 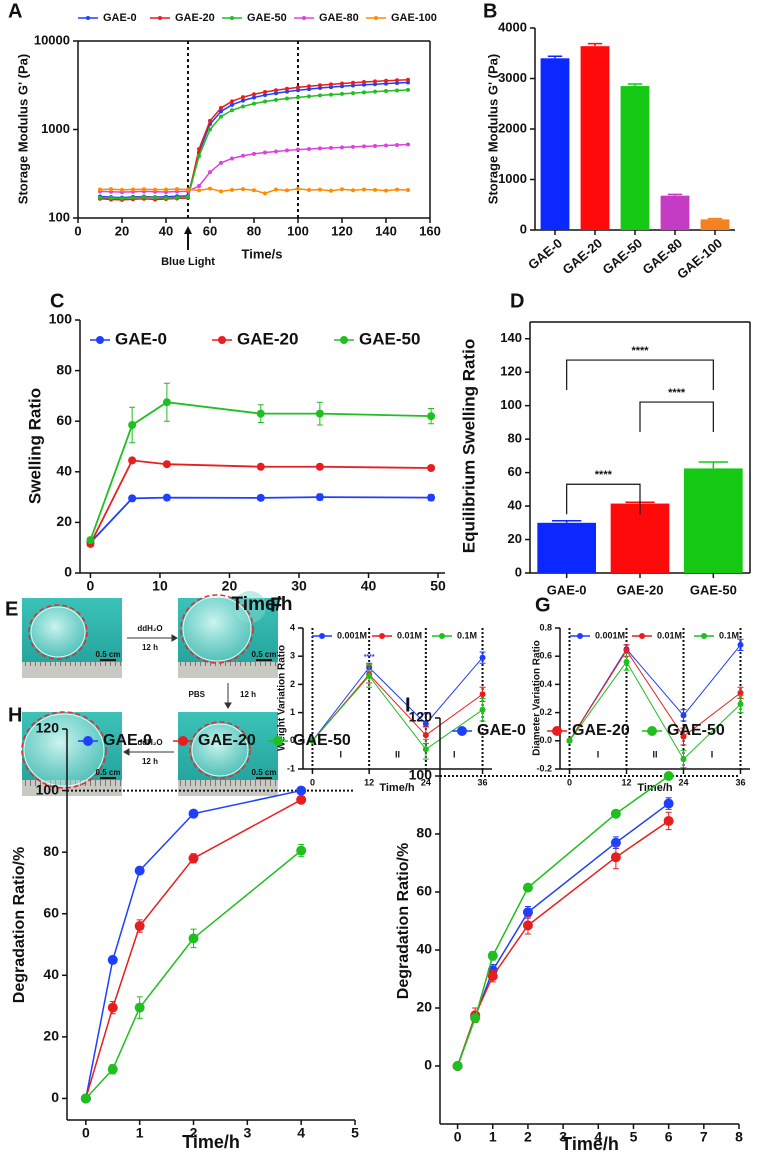 What do you see at coordinates (511, 404) in the screenshot?
I see `y-tick-label: 100` at bounding box center [511, 404].